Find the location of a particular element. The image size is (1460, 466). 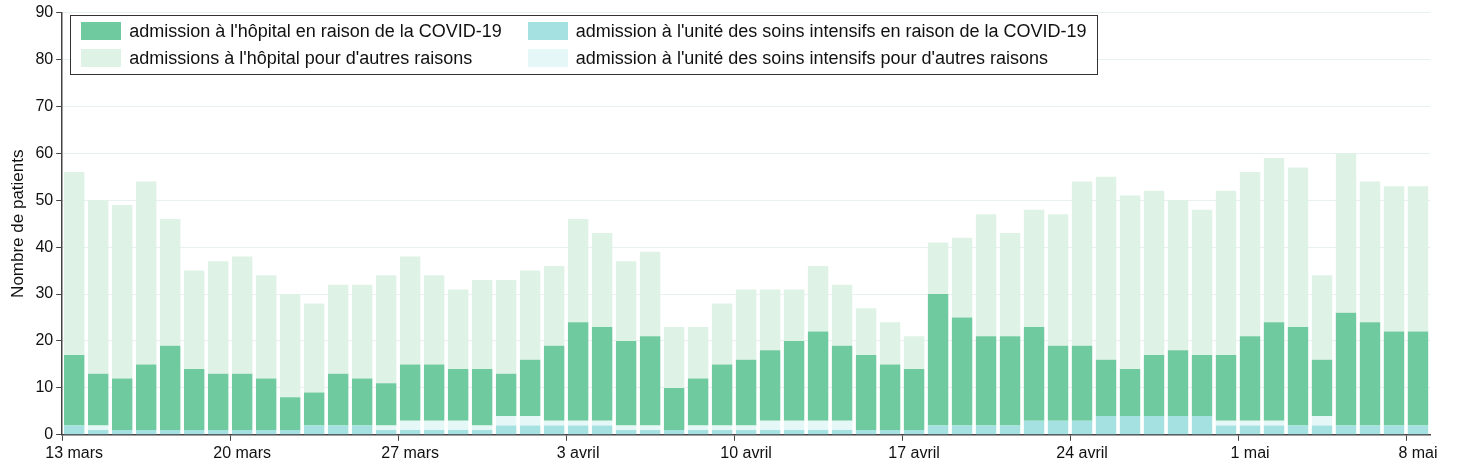

y-tick-label: 10 is located at coordinates (44, 387).